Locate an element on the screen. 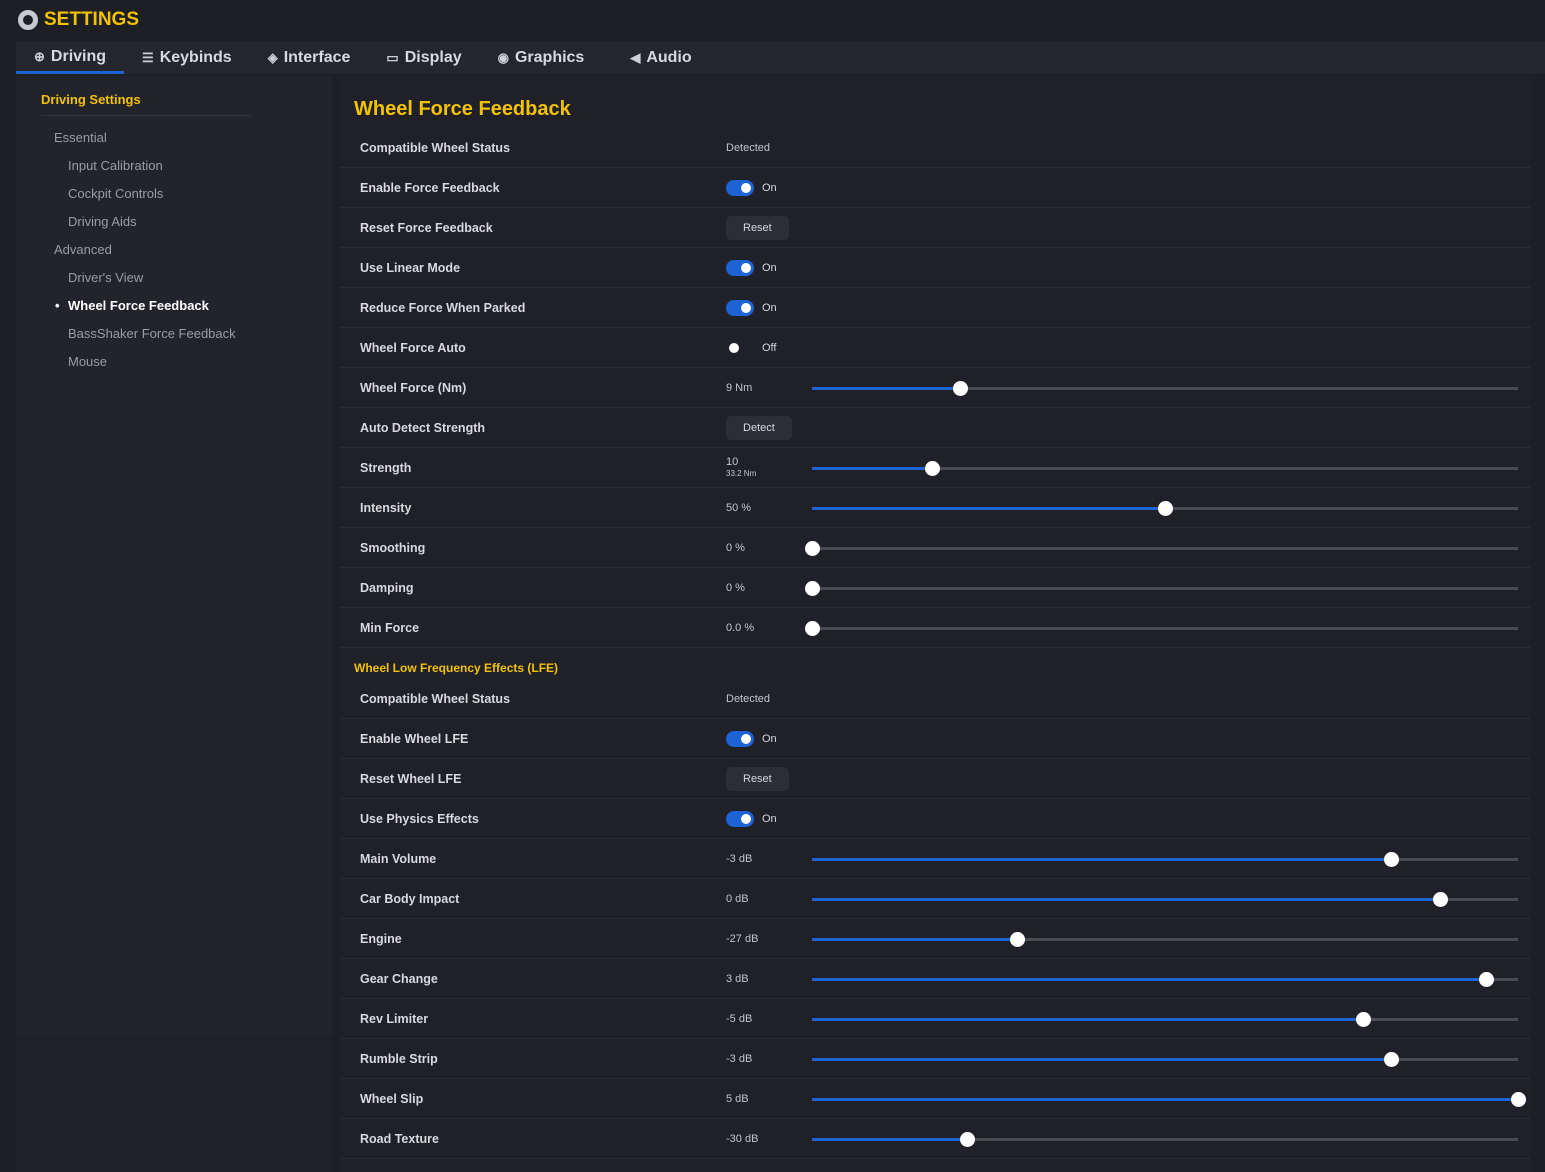  sidebar-item-bassshaker-force-feedback: BassShaker Force Feedback is located at coordinates (152, 333).